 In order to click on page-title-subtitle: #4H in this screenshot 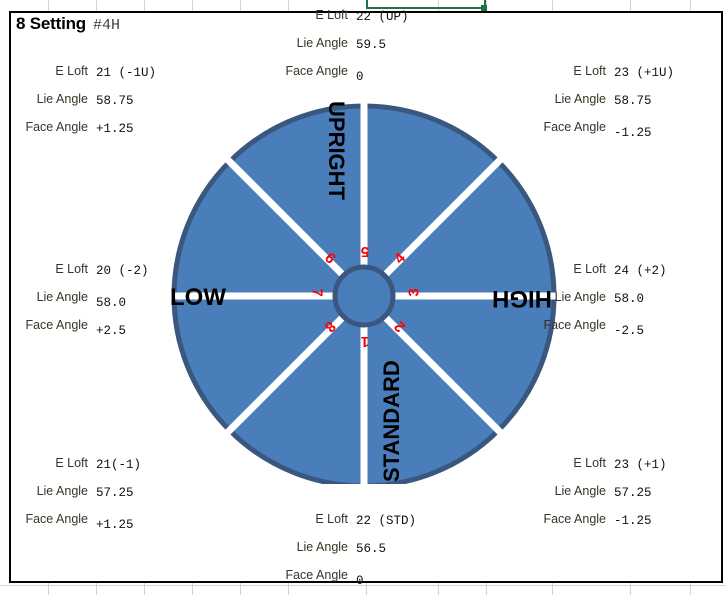, I will do `click(107, 25)`.